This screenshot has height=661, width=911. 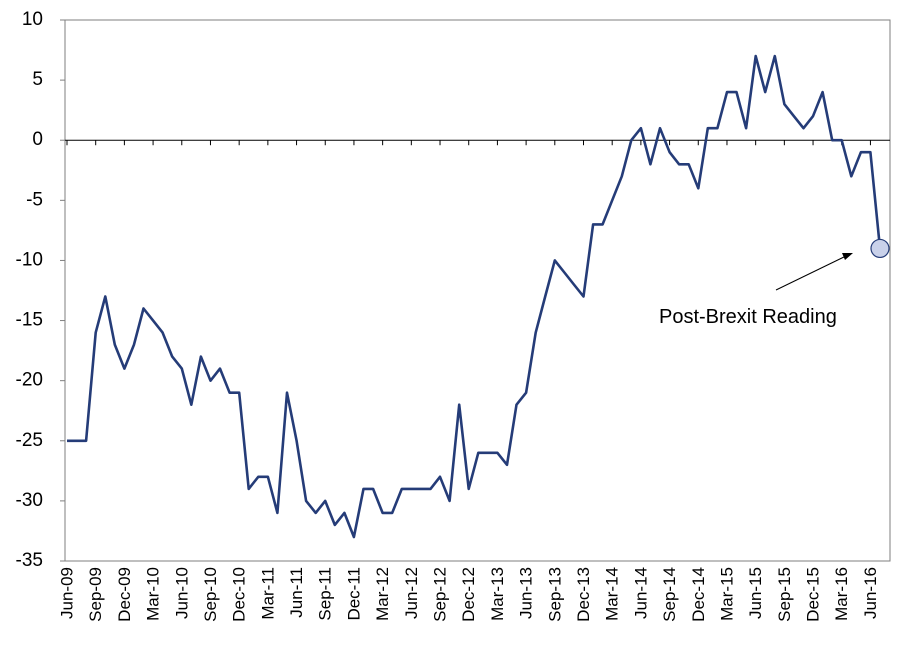 I want to click on x-tick-label: Dec-10, so click(x=239, y=594).